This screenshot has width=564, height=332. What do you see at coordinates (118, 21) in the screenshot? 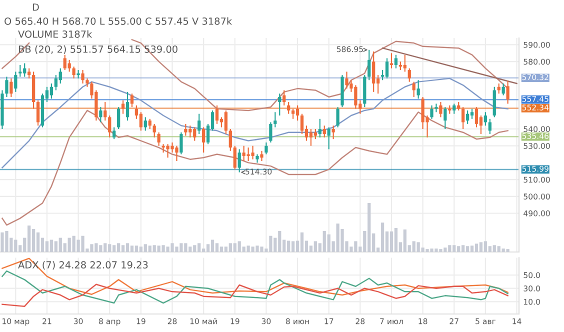
I see `text: O 565.40 H 568.70 L 555.00 C 557.45 V 3187k` at bounding box center [118, 21].